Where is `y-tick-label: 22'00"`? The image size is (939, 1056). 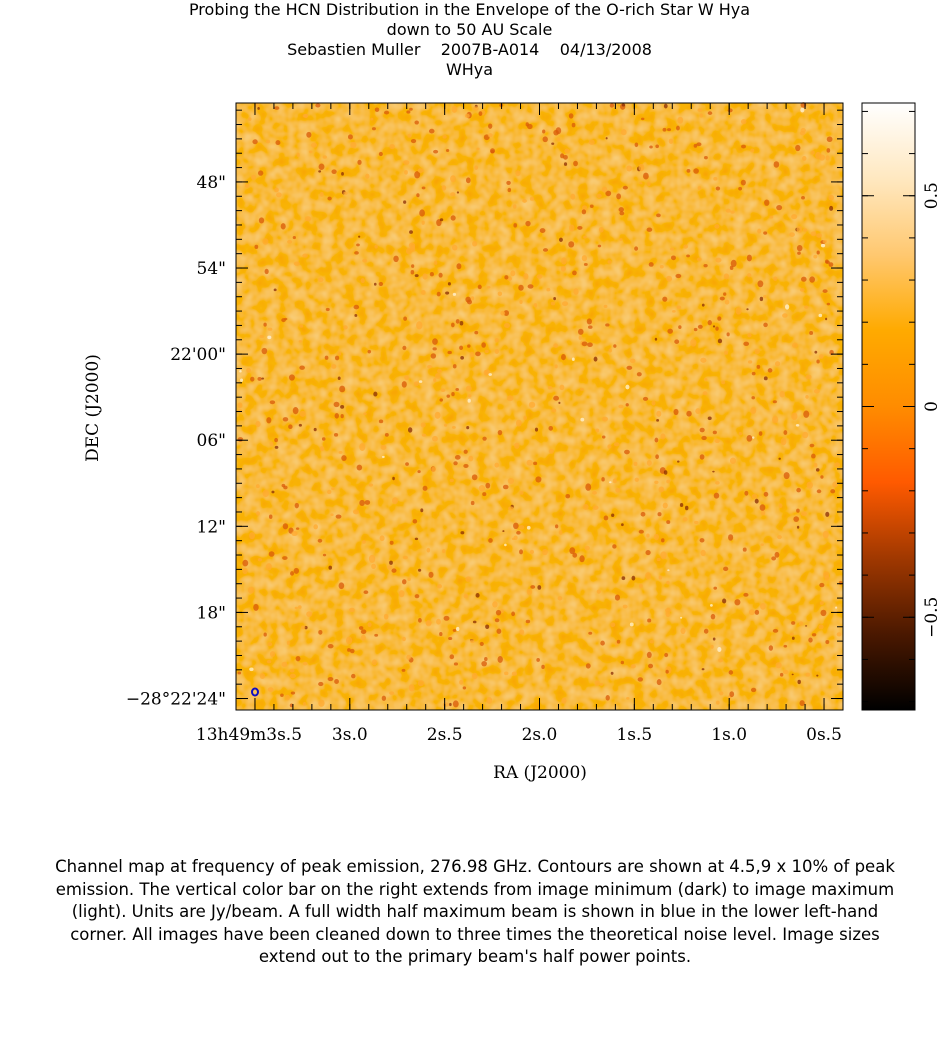
y-tick-label: 22'00" is located at coordinates (198, 355).